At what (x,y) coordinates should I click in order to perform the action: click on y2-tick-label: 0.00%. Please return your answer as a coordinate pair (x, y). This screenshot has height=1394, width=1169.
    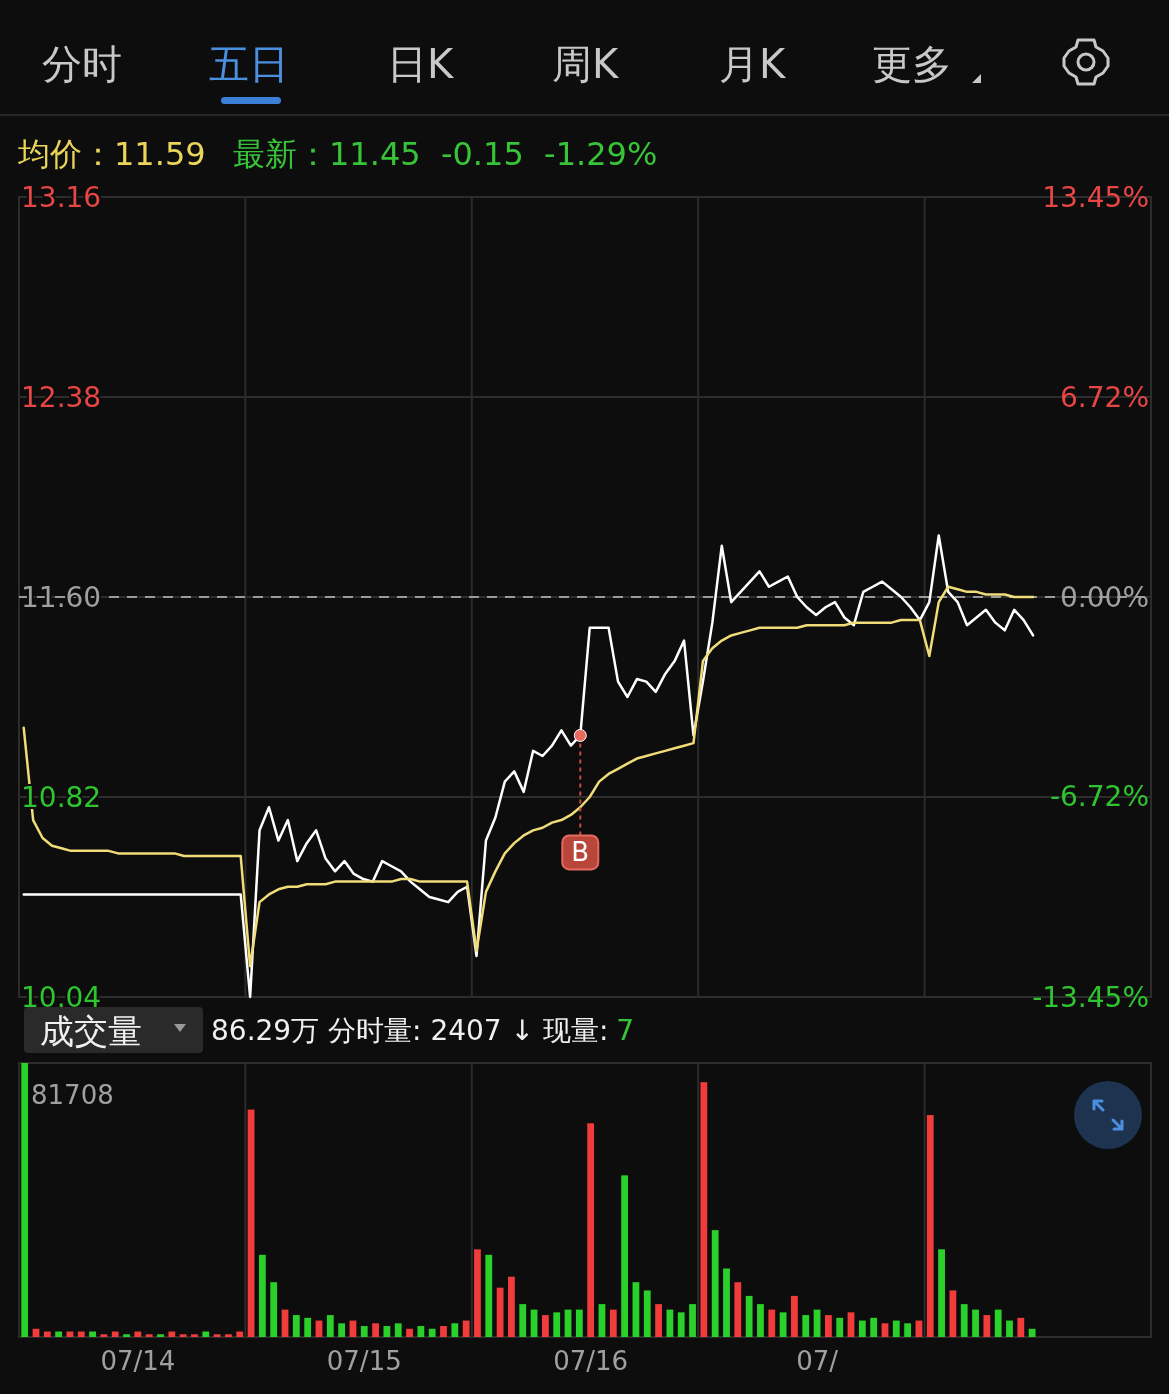
    Looking at the image, I should click on (1104, 597).